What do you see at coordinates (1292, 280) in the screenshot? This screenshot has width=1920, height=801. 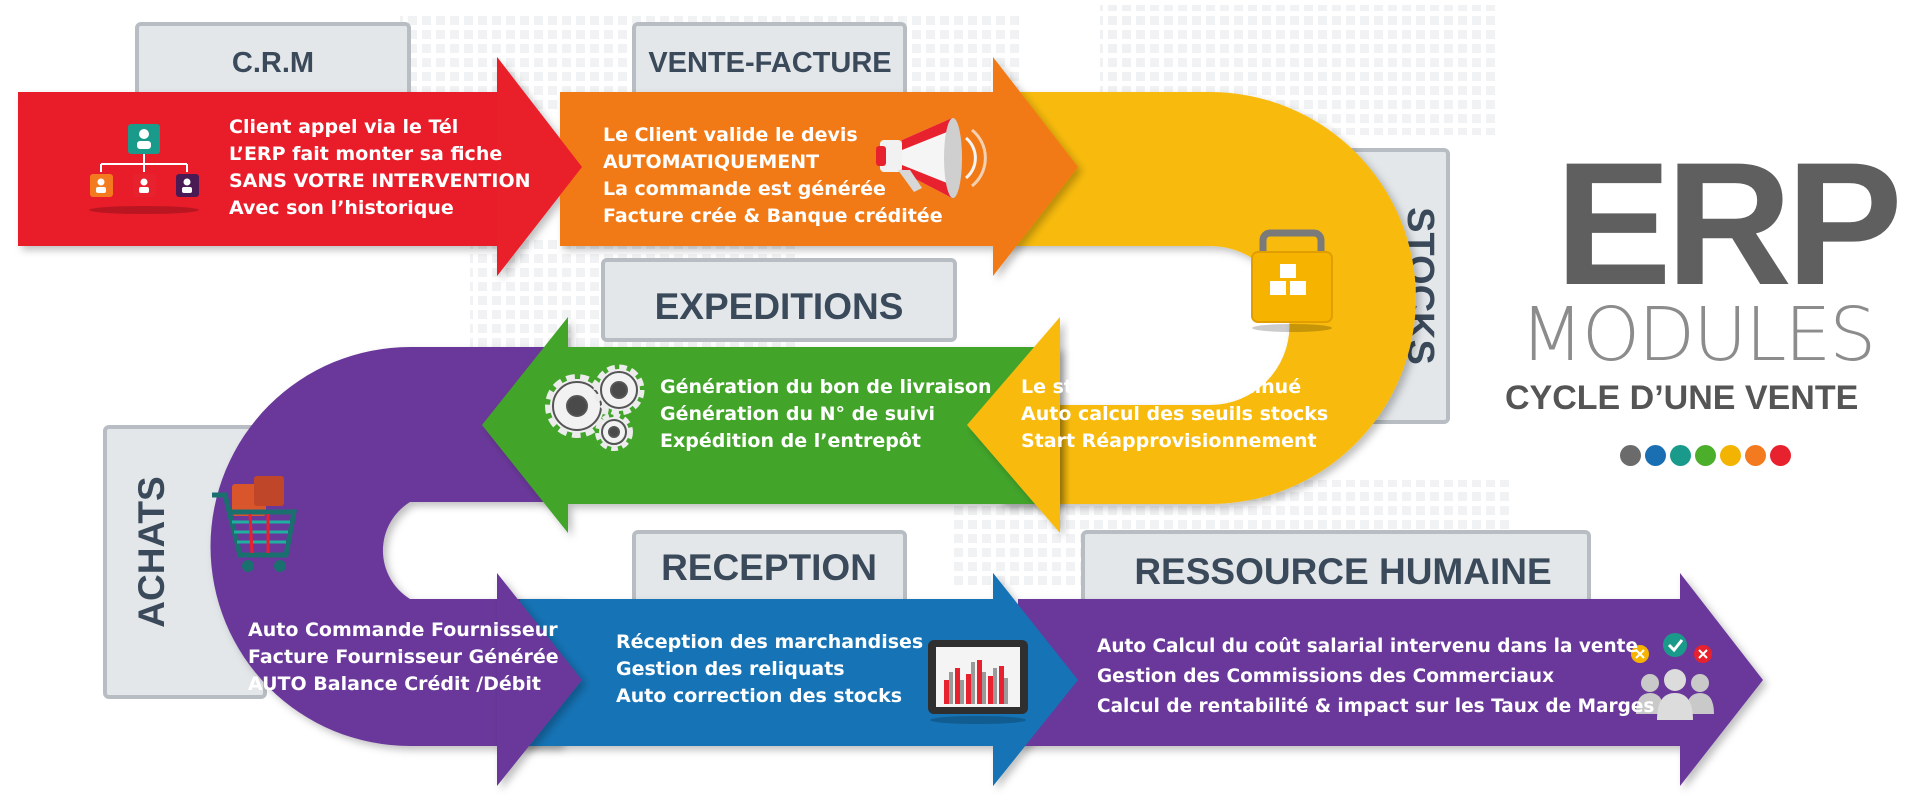 I see `package-box-icon` at bounding box center [1292, 280].